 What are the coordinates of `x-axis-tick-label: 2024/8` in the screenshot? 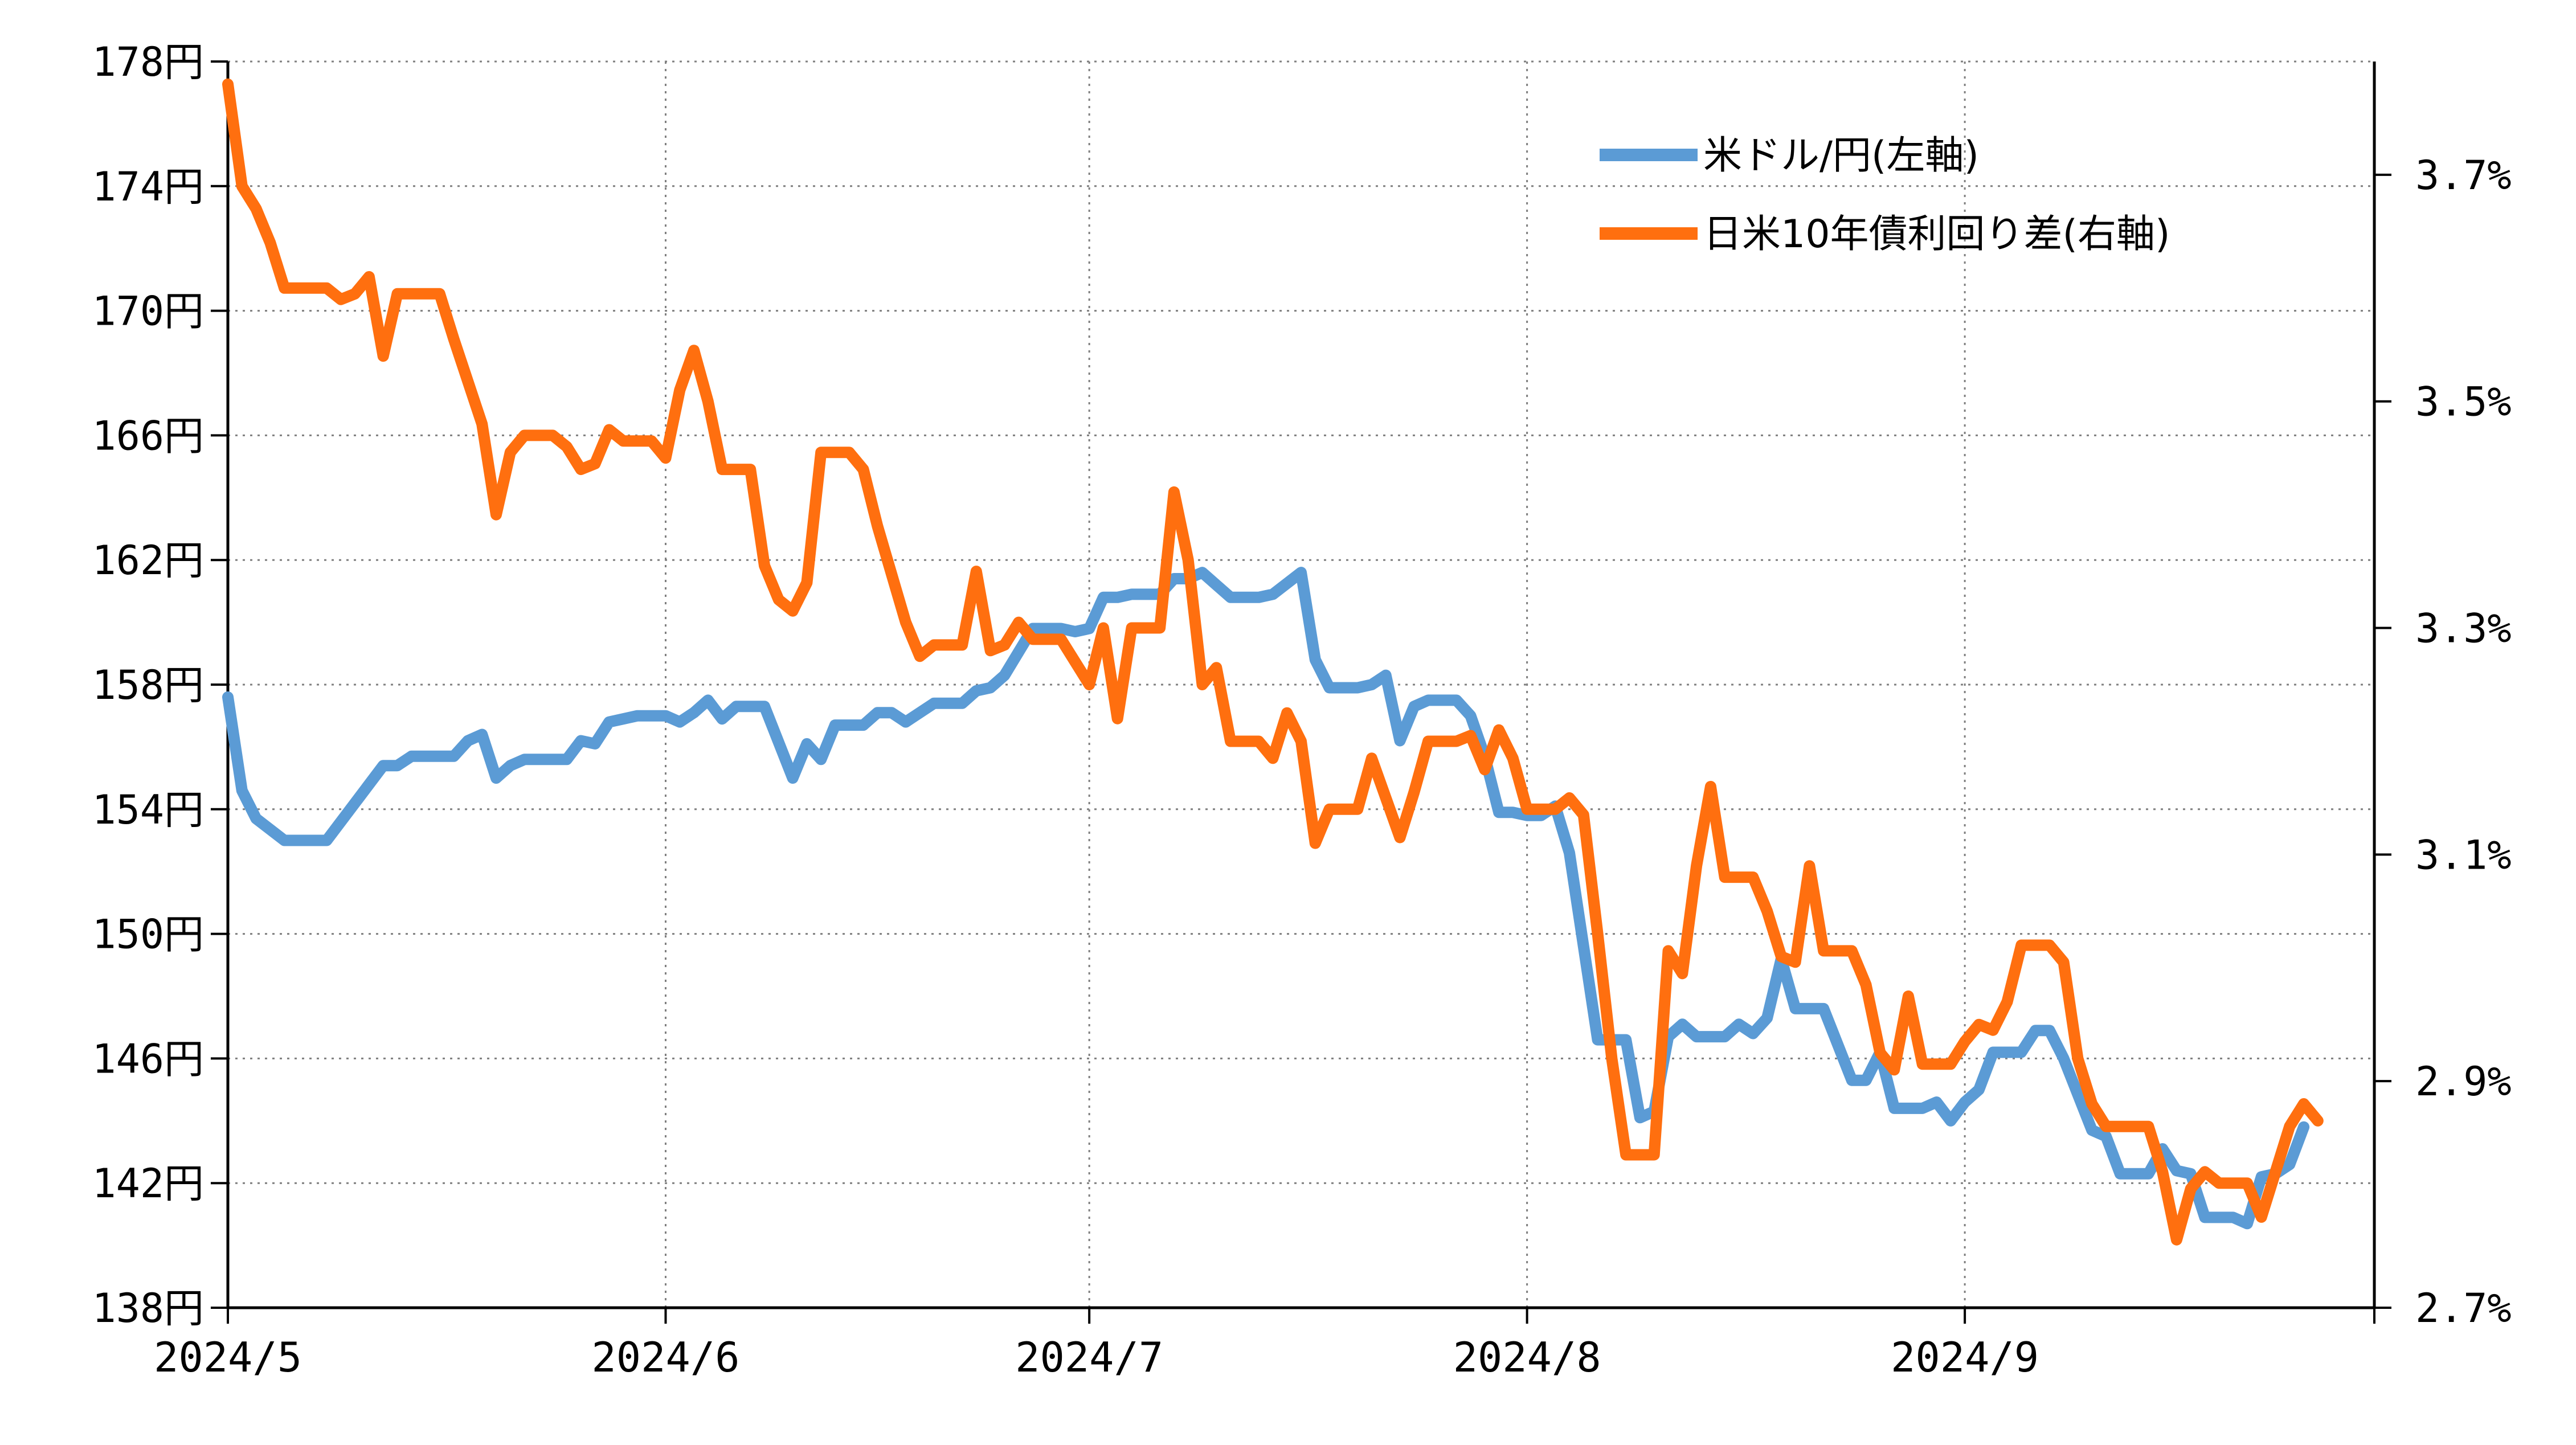 It's located at (1527, 1357).